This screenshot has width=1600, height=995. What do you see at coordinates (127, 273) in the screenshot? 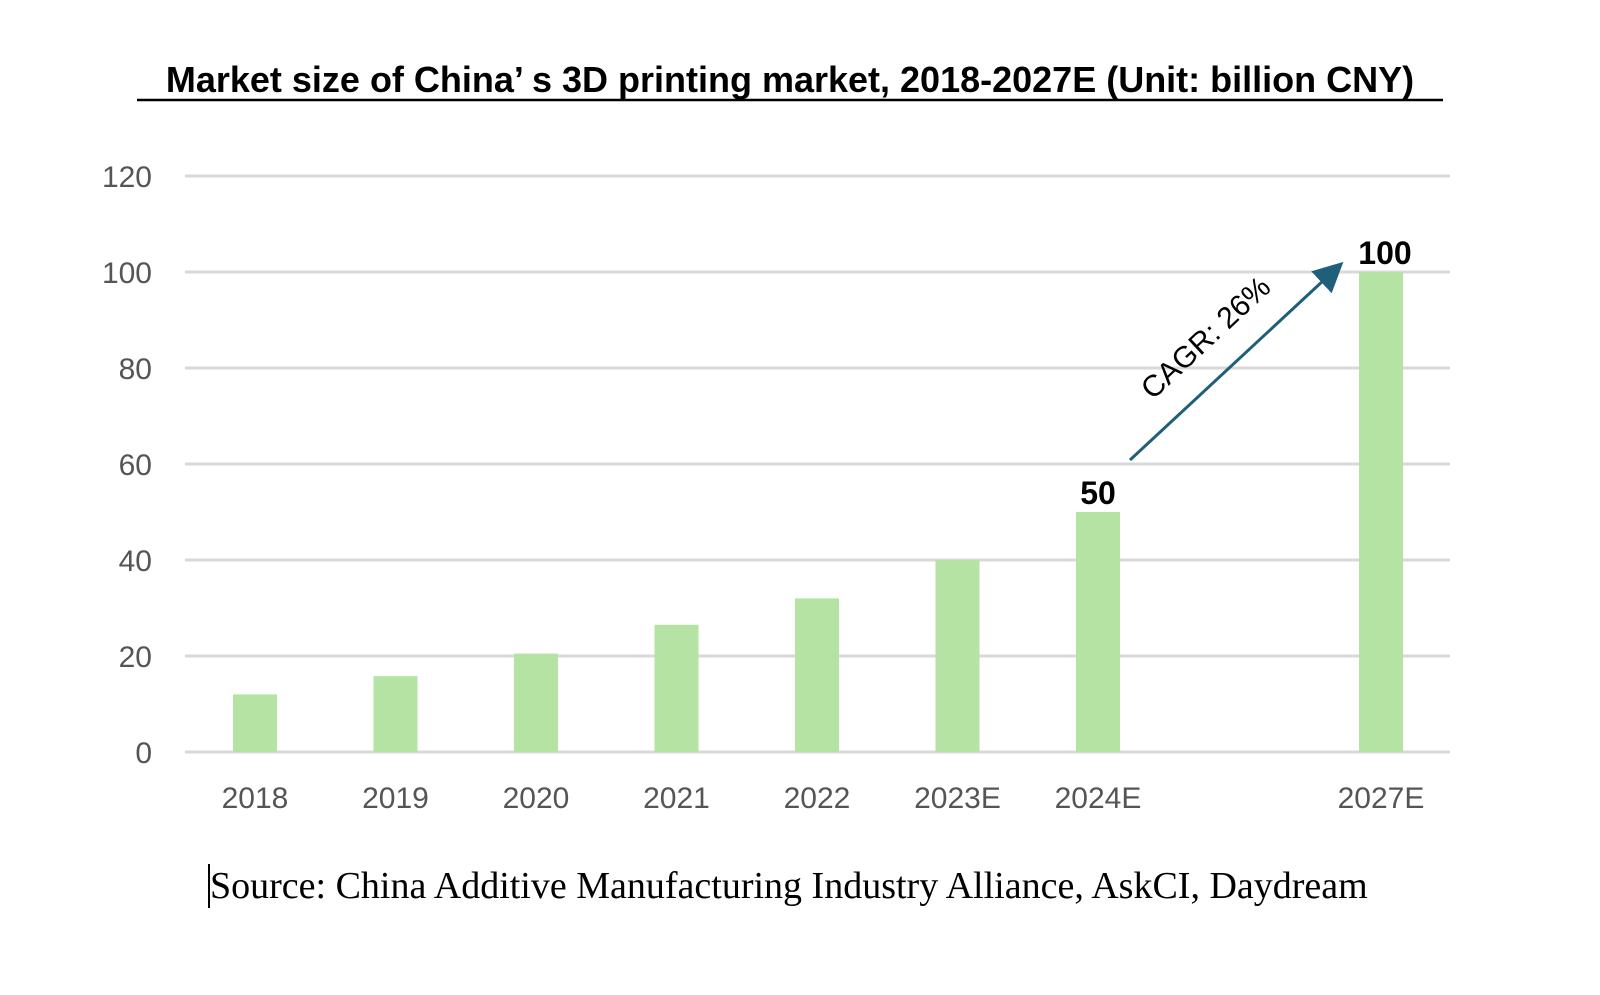
I see `y-tick-label: 100` at bounding box center [127, 273].